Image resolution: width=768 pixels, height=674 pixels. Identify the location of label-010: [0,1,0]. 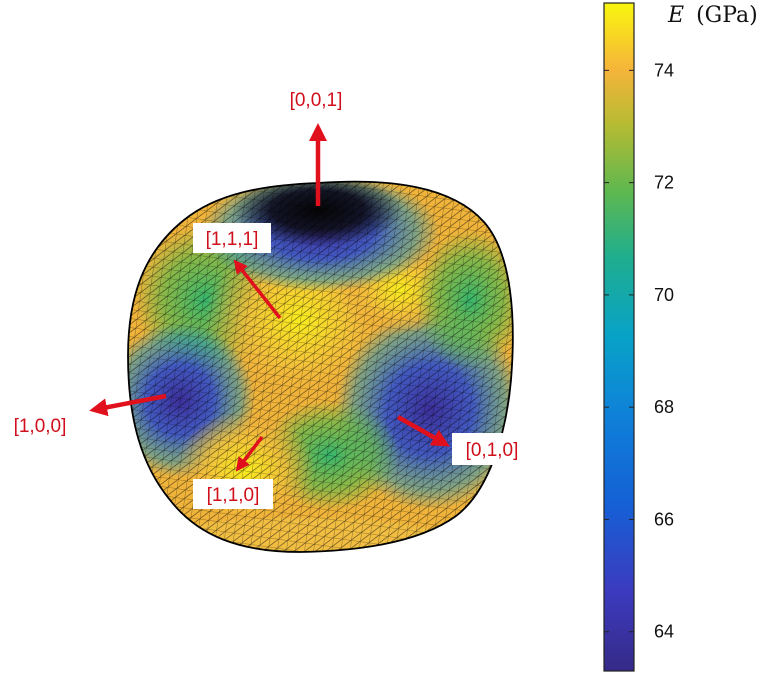
(492, 449).